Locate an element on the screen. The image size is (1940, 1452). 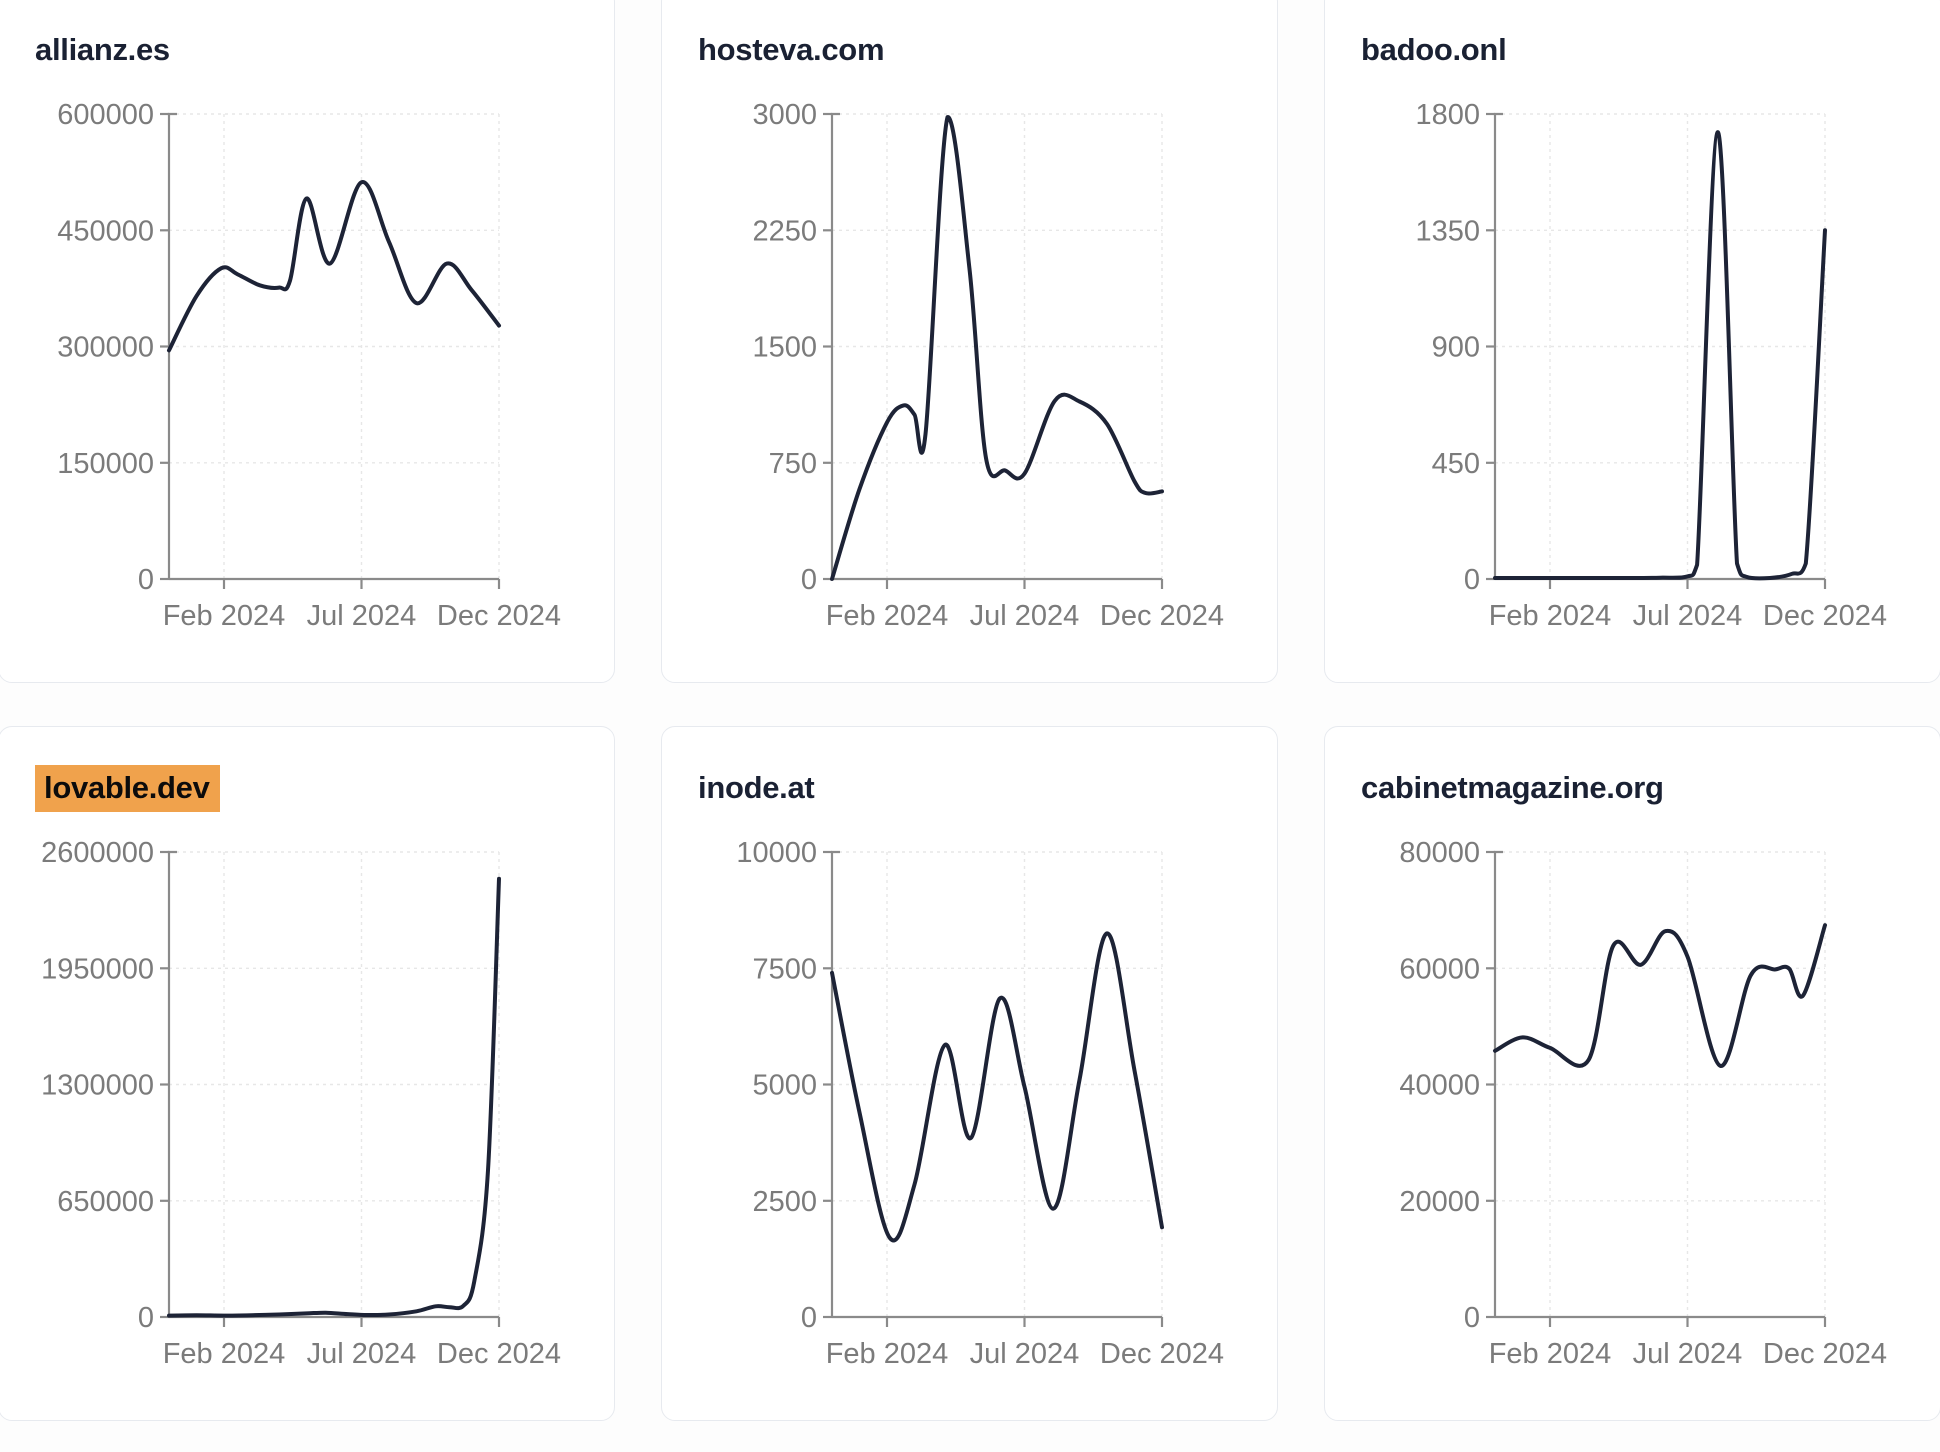
card-title: hosteva.com is located at coordinates (791, 49).